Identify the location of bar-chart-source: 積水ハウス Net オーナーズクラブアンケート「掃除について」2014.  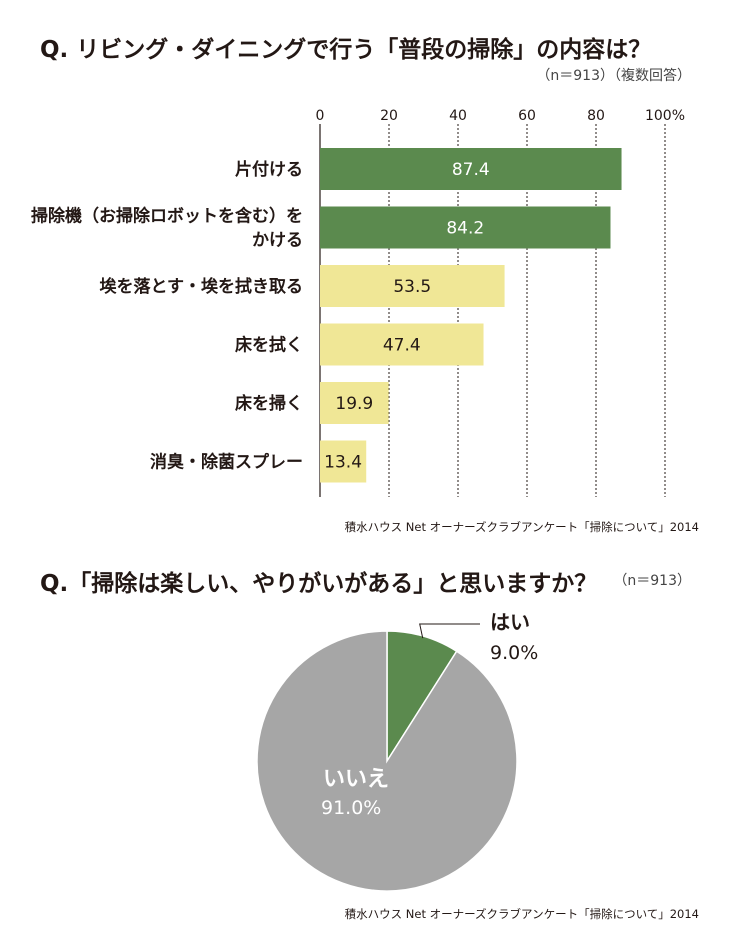
(521, 527).